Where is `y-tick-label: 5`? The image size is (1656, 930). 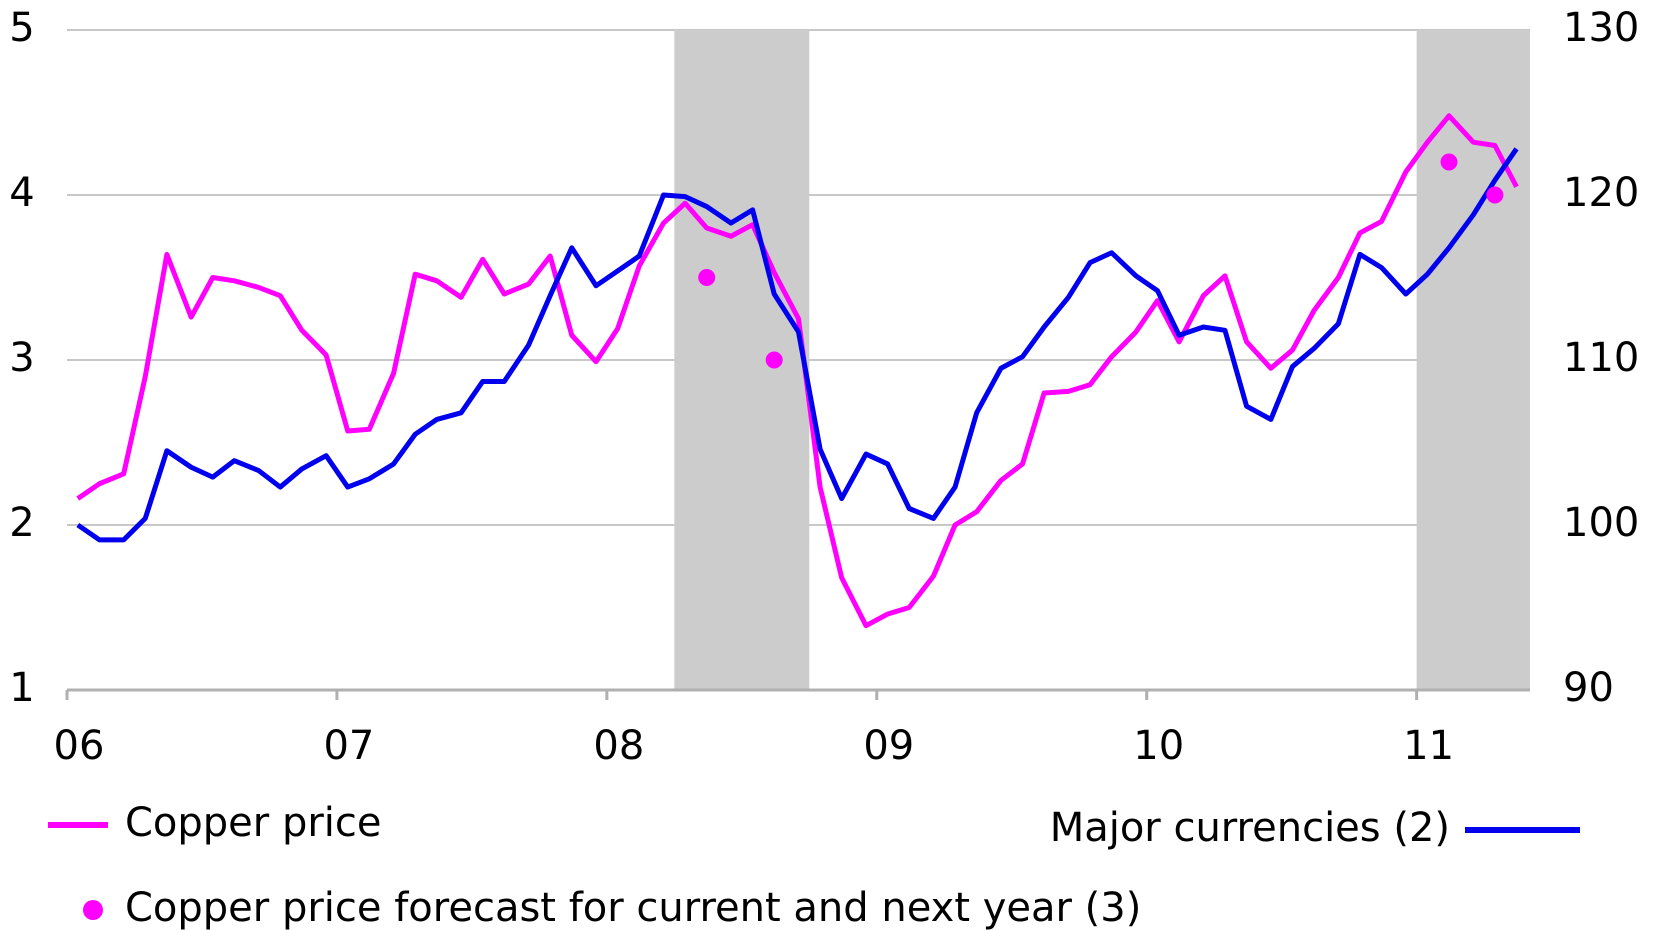 y-tick-label: 5 is located at coordinates (21, 28).